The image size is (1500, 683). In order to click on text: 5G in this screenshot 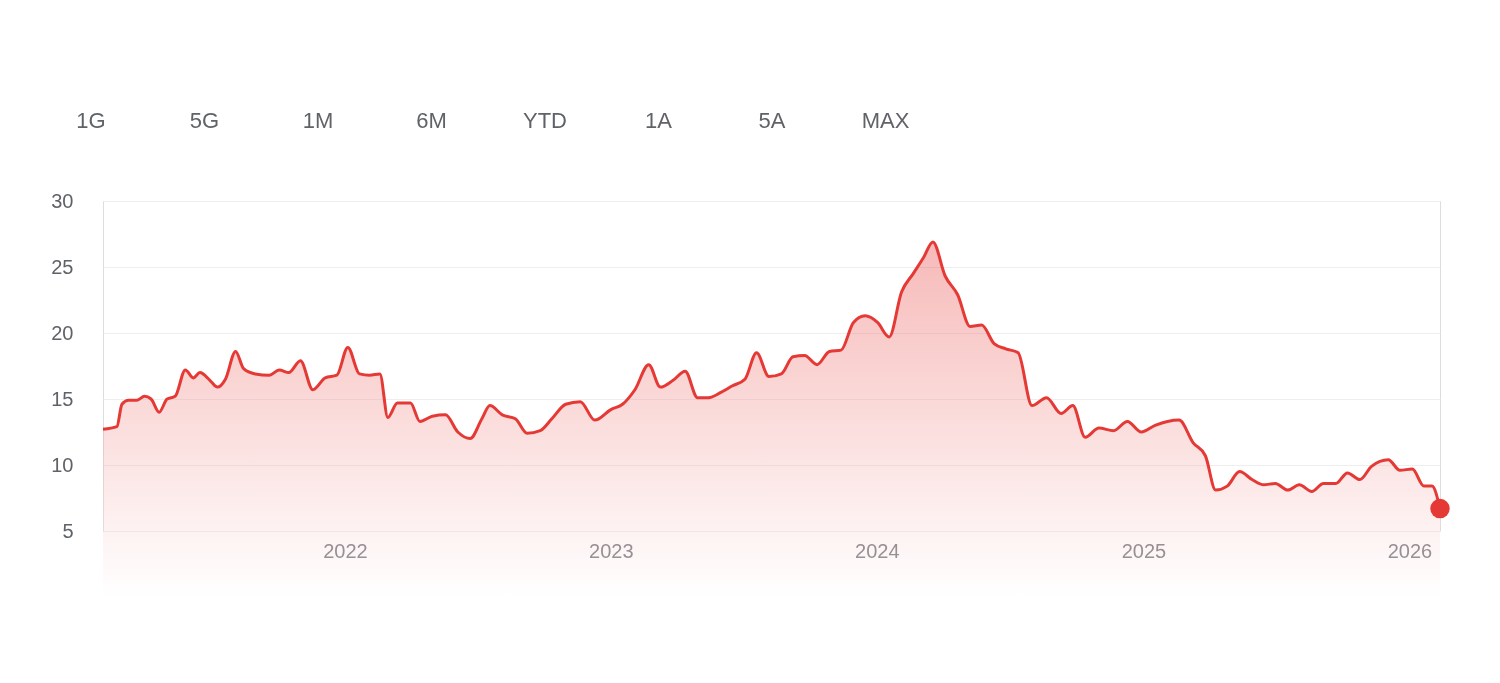, I will do `click(204, 120)`.